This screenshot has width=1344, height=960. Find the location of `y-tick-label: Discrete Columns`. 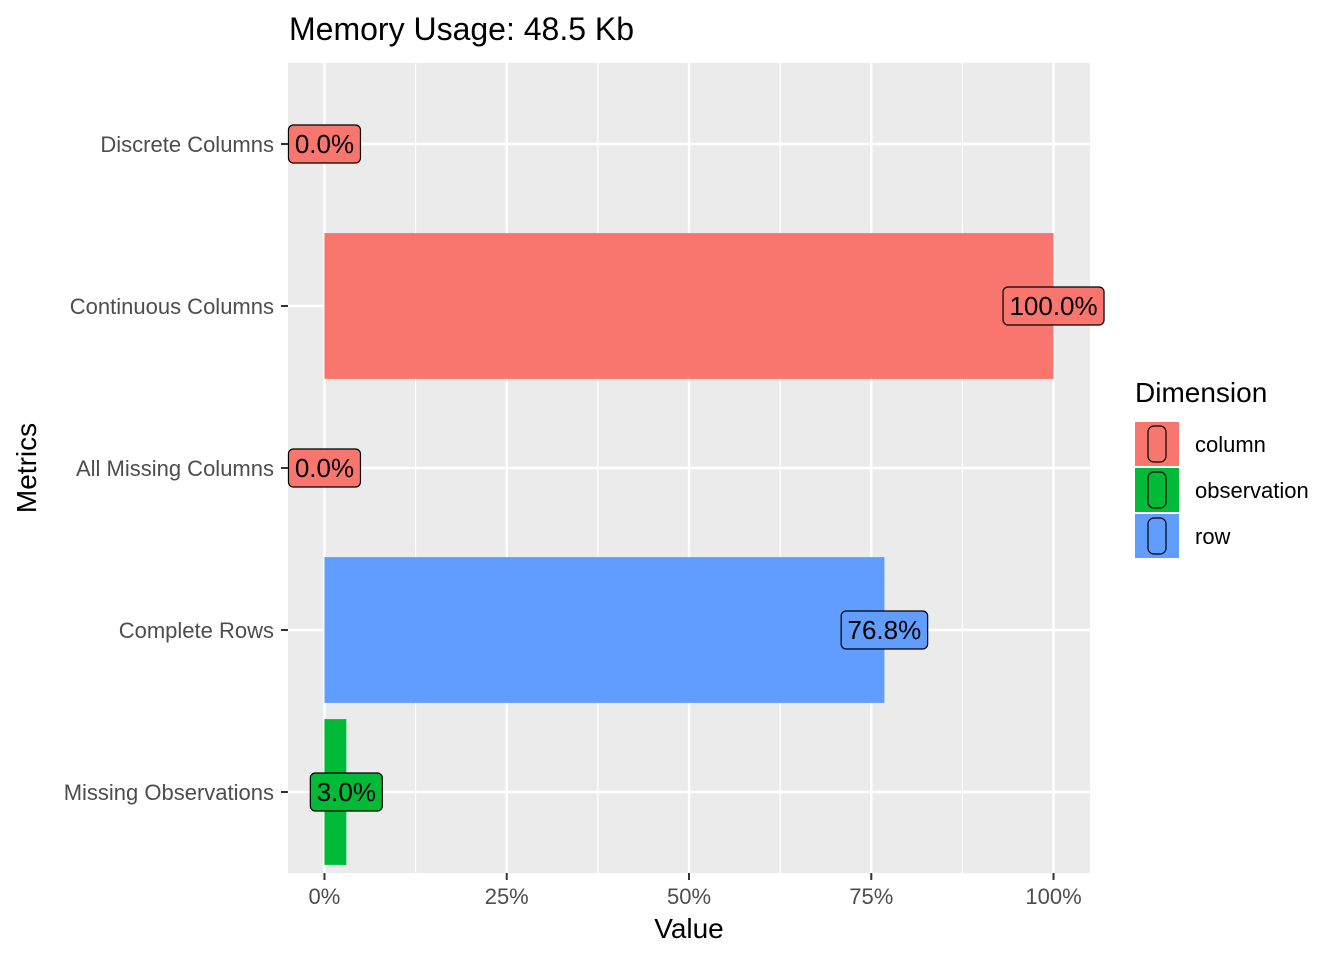

y-tick-label: Discrete Columns is located at coordinates (187, 144).